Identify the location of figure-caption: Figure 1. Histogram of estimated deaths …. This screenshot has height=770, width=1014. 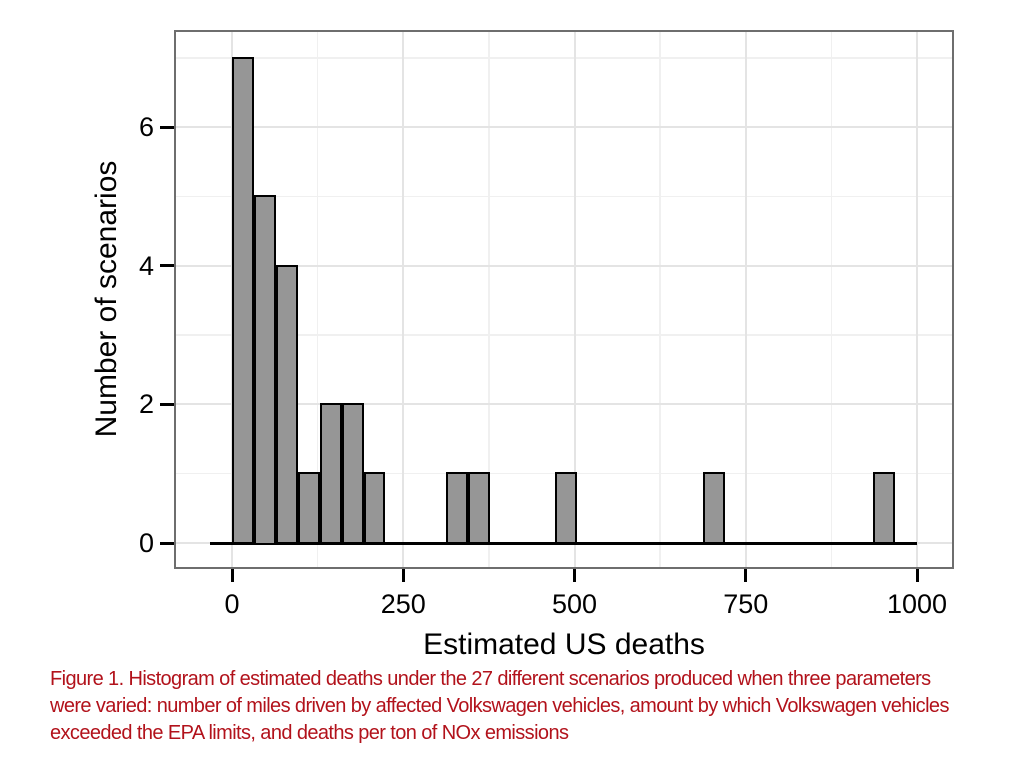
(530, 706).